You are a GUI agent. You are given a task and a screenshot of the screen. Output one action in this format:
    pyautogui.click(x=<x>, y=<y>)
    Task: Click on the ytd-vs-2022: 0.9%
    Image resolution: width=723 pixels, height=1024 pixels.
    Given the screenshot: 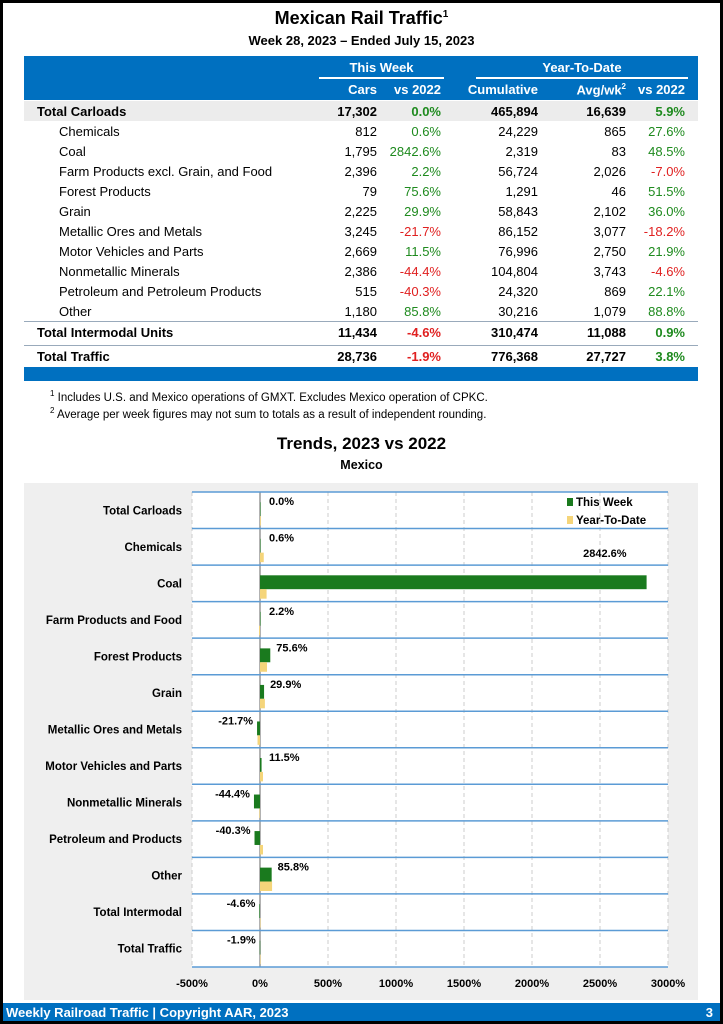 What is the action you would take?
    pyautogui.click(x=670, y=332)
    